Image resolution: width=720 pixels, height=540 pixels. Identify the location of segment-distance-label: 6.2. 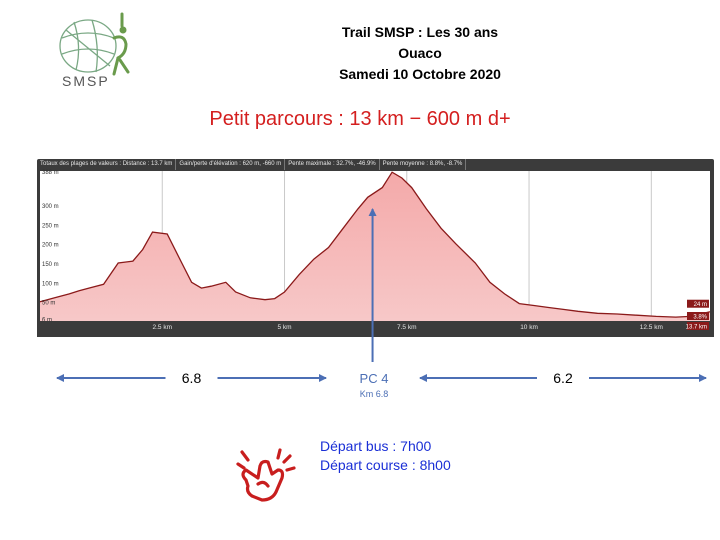
(563, 378).